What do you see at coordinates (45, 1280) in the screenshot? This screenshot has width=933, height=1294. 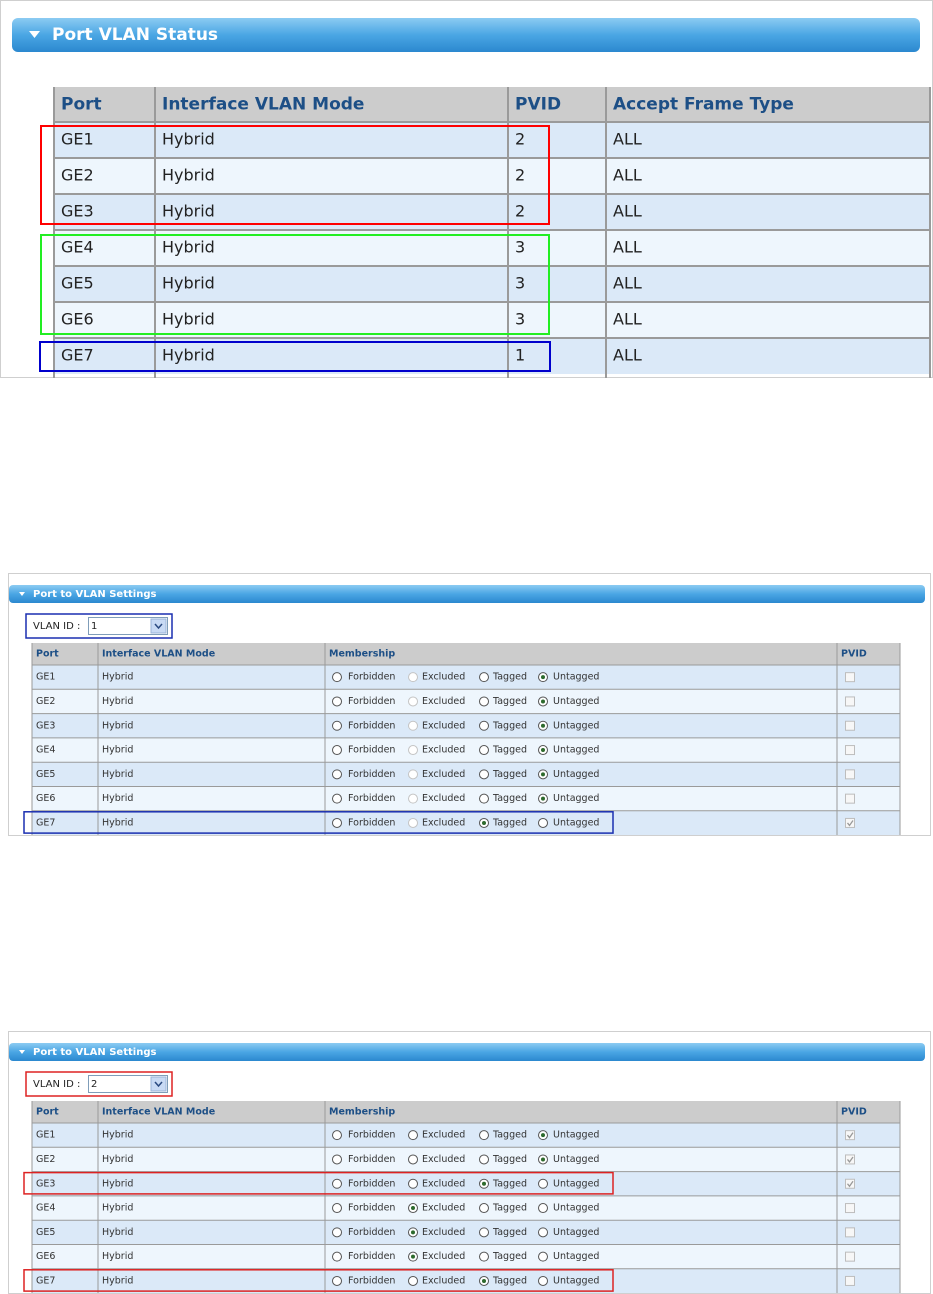 I see `port-cell: GE7` at bounding box center [45, 1280].